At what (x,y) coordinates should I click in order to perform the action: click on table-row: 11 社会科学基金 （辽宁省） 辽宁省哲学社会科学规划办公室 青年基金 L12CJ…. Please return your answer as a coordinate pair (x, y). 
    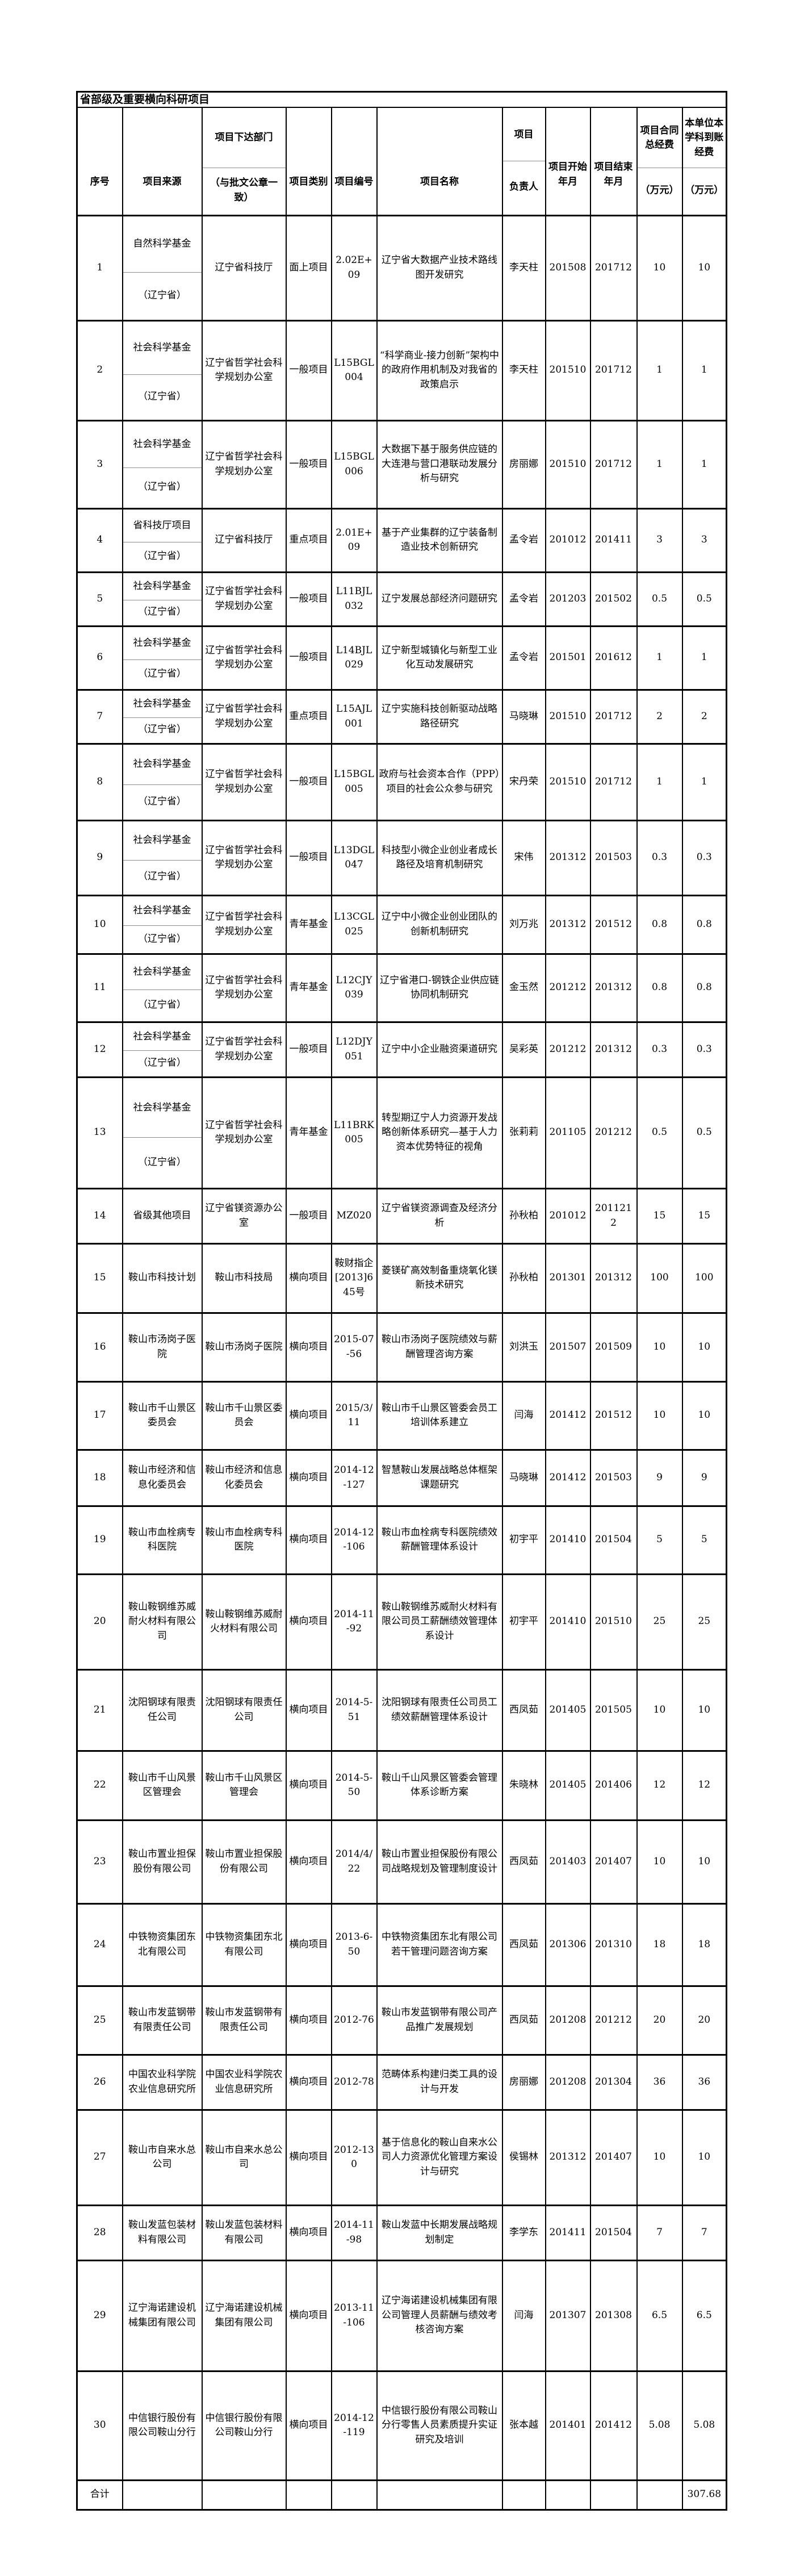
    Looking at the image, I should click on (401, 987).